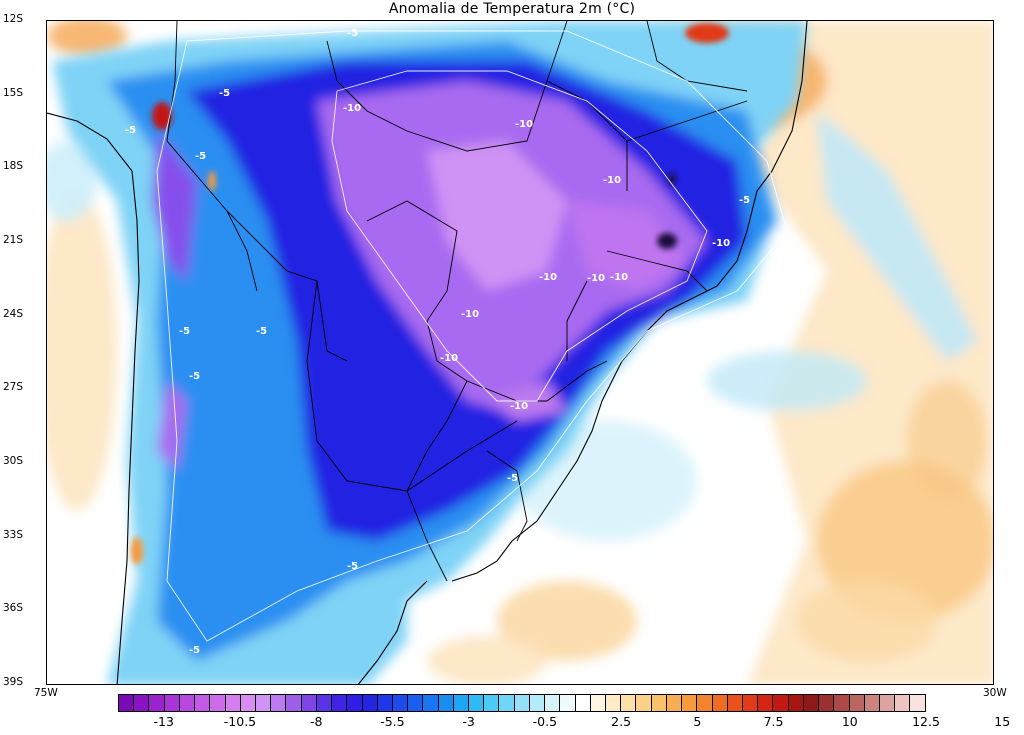 The width and height of the screenshot is (1024, 735). Describe the element at coordinates (697, 721) in the screenshot. I see `colorbar-tick-label: 5` at that location.